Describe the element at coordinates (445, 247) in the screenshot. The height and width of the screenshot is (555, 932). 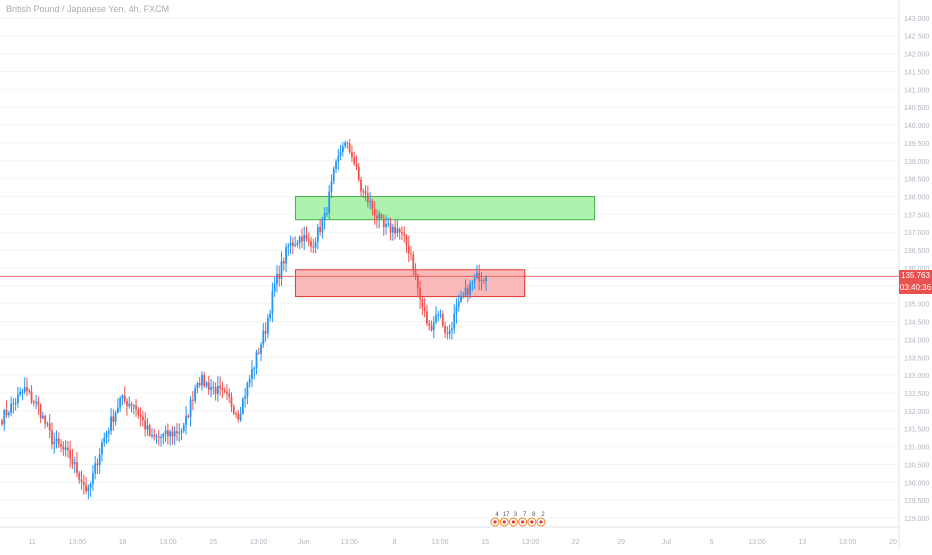
I see `zones` at that location.